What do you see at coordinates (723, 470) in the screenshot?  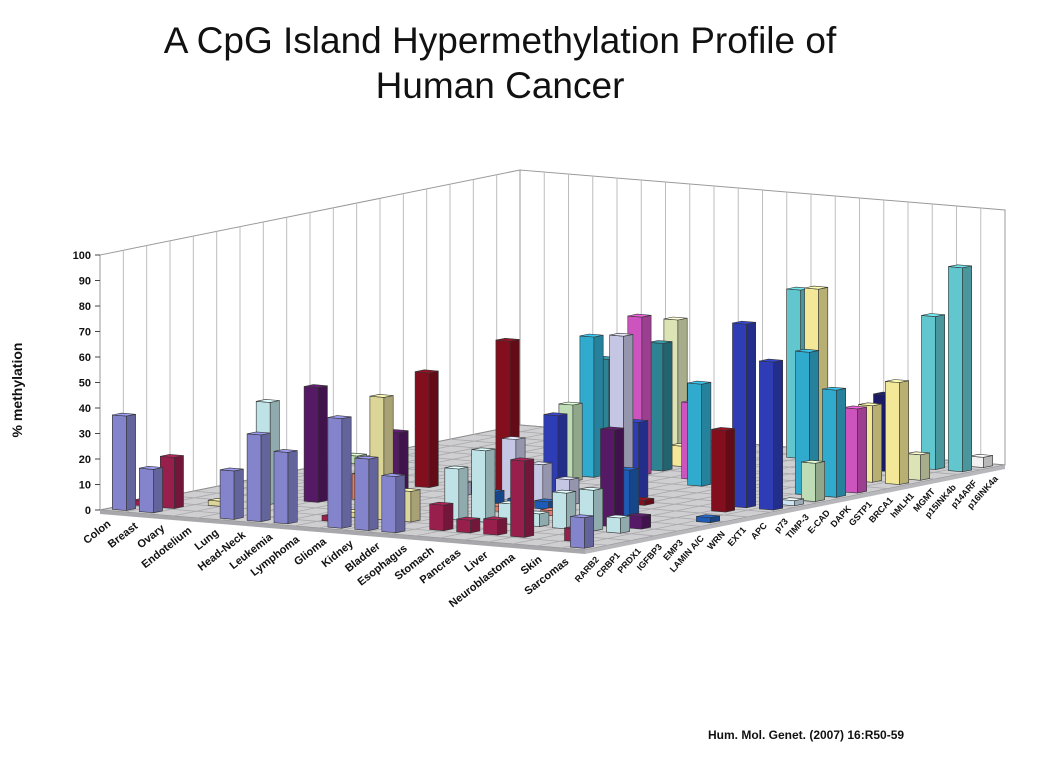 I see `bar-skin-e-cad` at bounding box center [723, 470].